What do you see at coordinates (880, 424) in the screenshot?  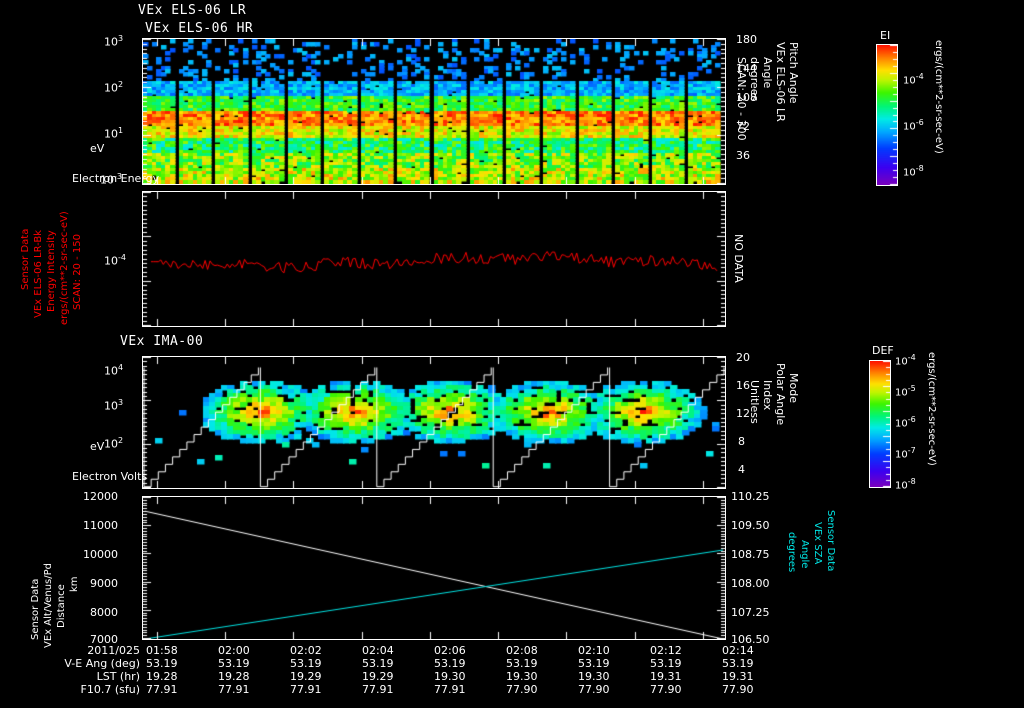 I see `colorbar2` at bounding box center [880, 424].